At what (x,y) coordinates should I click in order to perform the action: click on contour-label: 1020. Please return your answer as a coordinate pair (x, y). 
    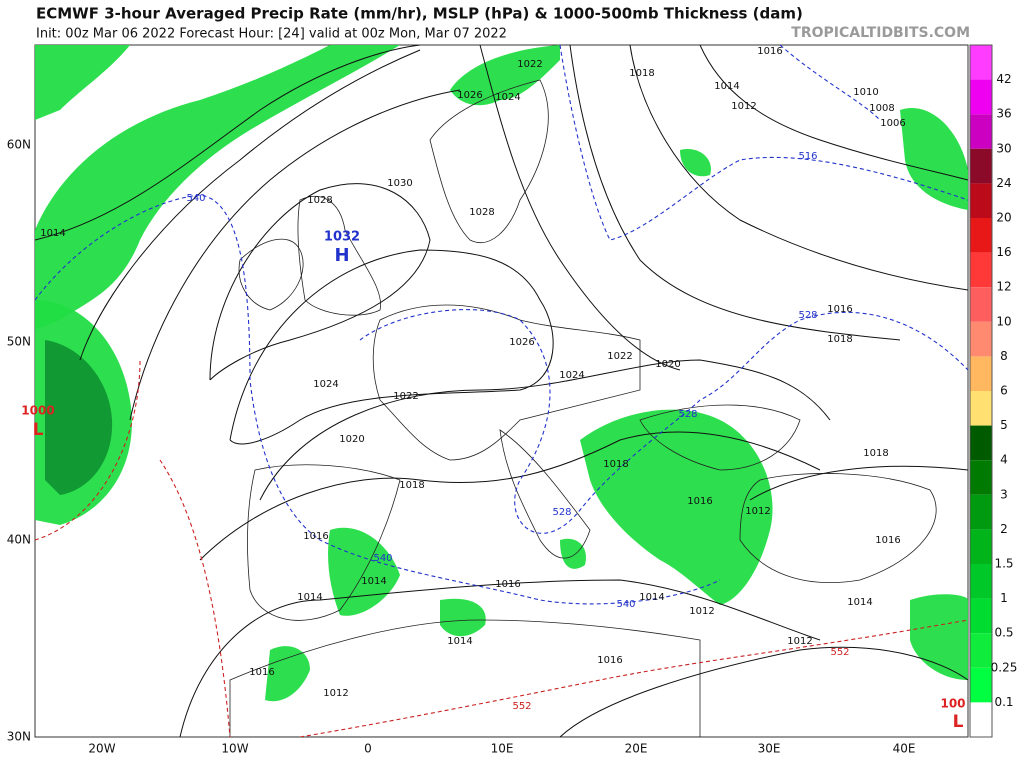
    Looking at the image, I should click on (351, 439).